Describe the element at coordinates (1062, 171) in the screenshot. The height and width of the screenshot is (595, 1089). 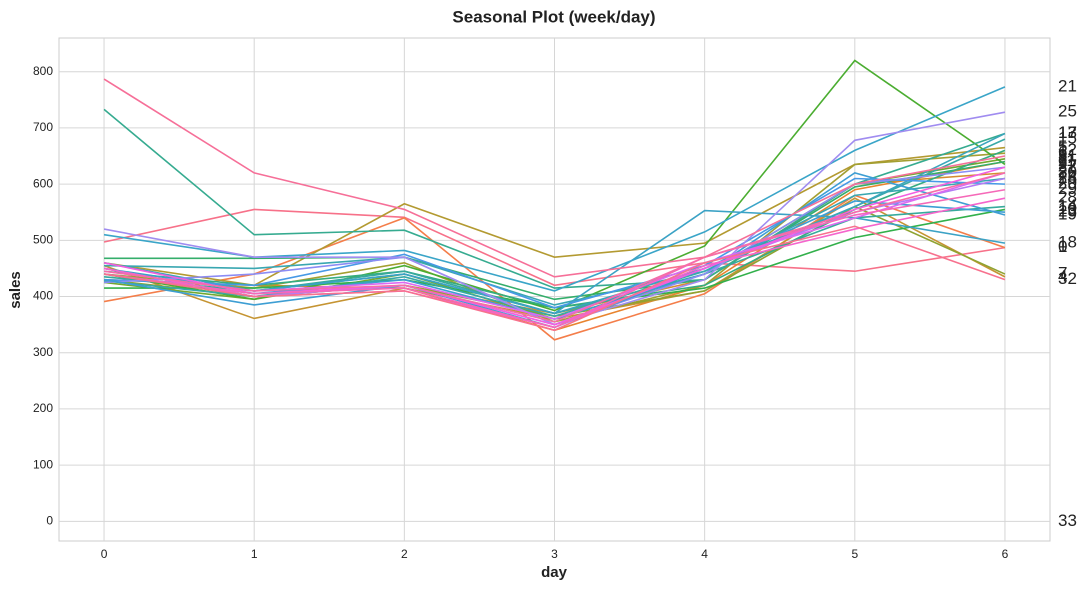
I see `series-label: 3` at that location.